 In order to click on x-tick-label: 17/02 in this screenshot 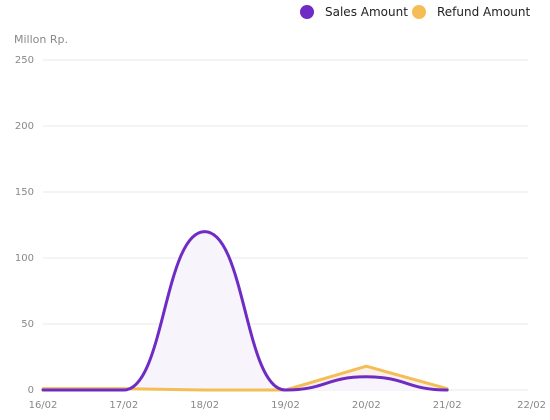, I will do `click(123, 405)`.